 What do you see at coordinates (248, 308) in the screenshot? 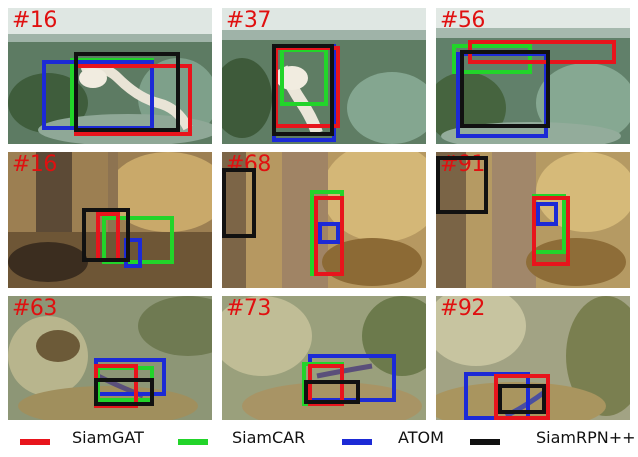
I see `frame-number: #73` at bounding box center [248, 308].